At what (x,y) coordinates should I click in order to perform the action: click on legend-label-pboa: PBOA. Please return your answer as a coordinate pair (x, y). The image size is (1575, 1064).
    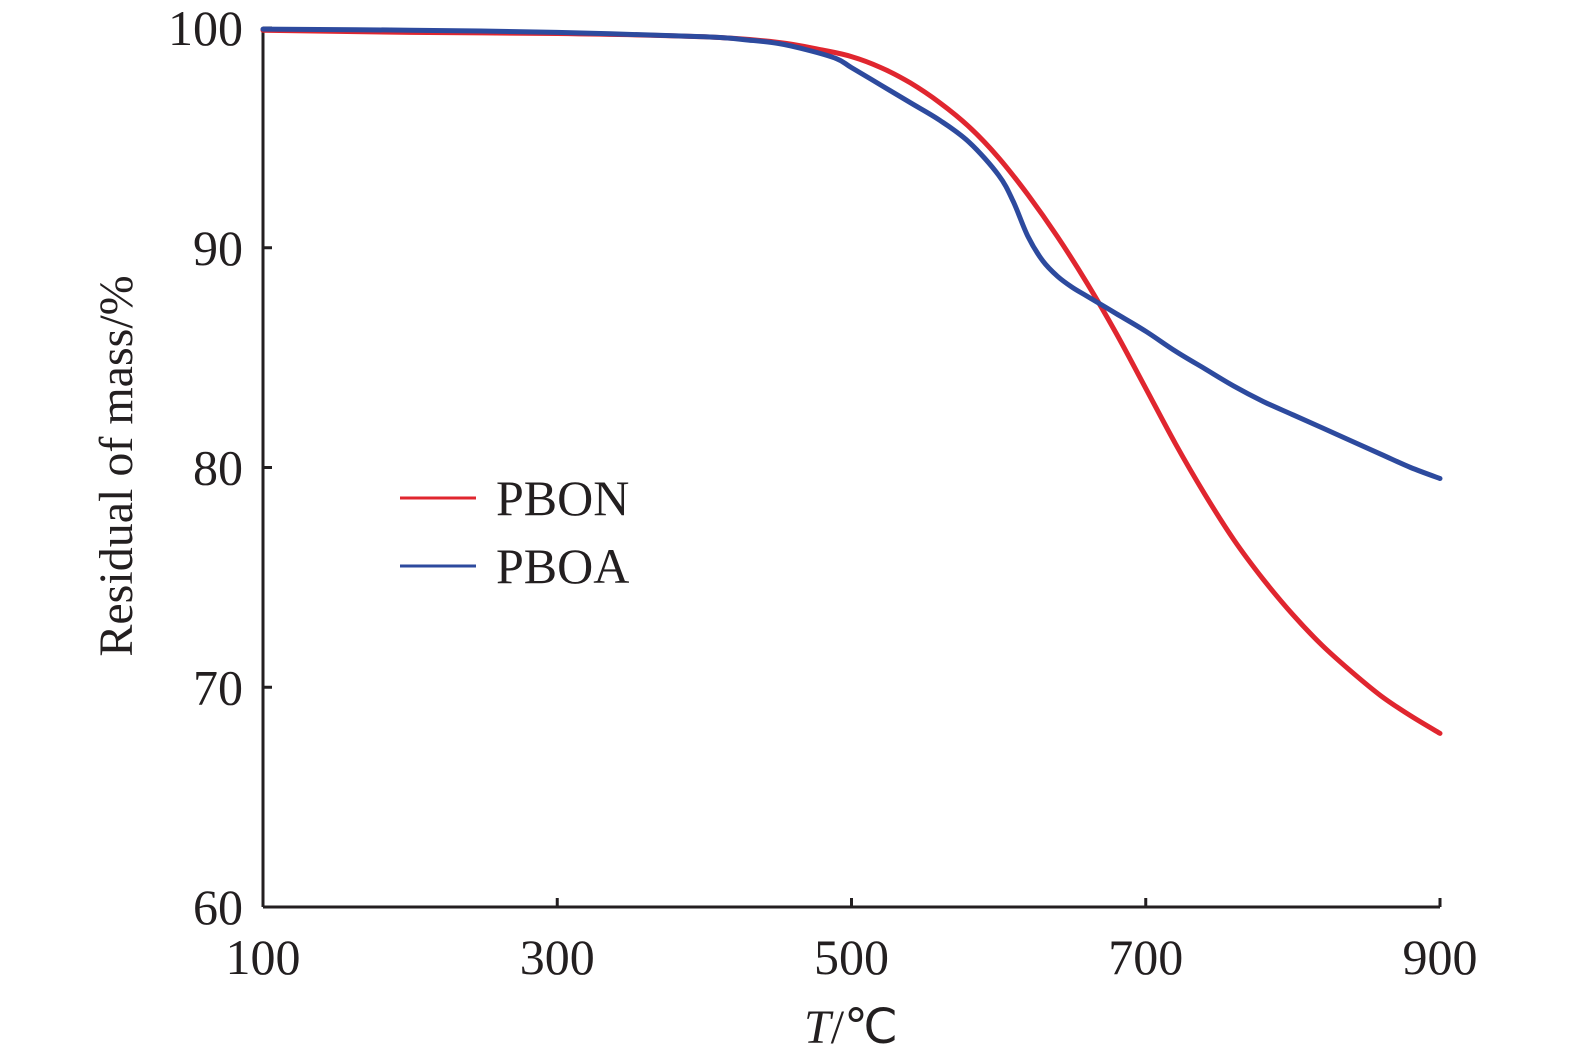
    Looking at the image, I should click on (562, 566).